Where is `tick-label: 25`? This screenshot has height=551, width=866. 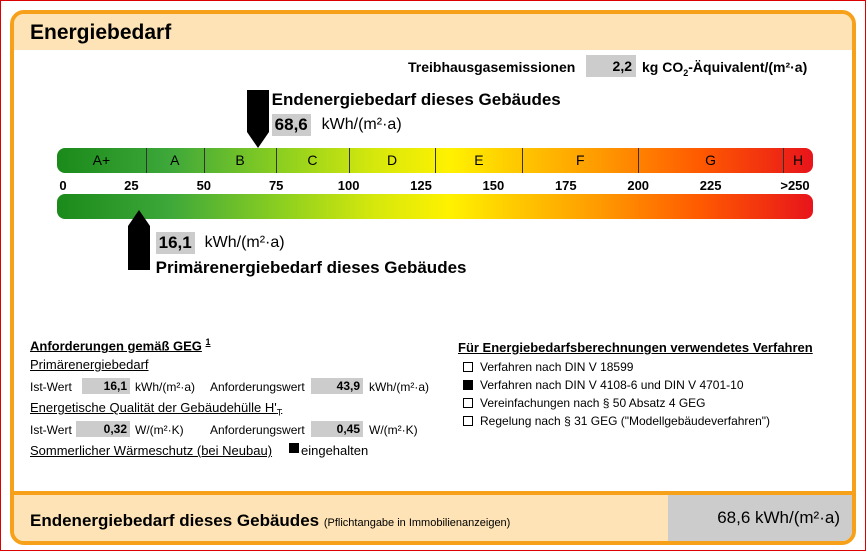 tick-label: 25 is located at coordinates (131, 185).